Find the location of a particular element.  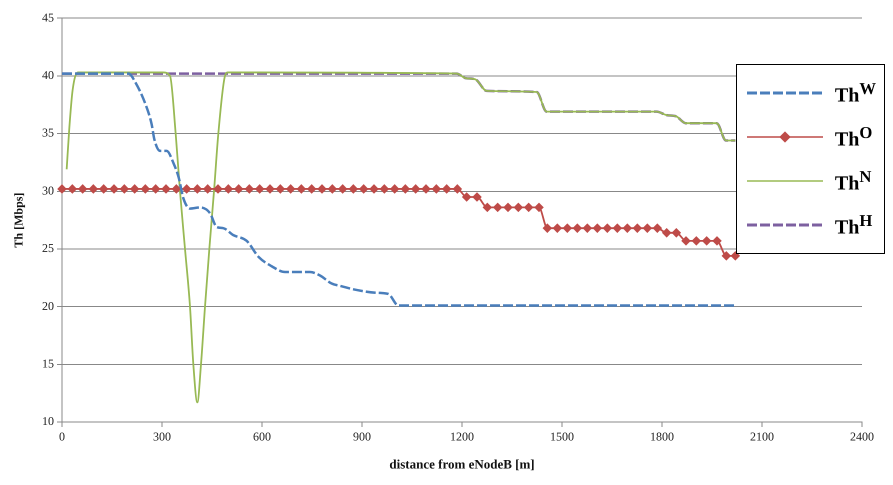

y-tick-label: 35 is located at coordinates (48, 133).